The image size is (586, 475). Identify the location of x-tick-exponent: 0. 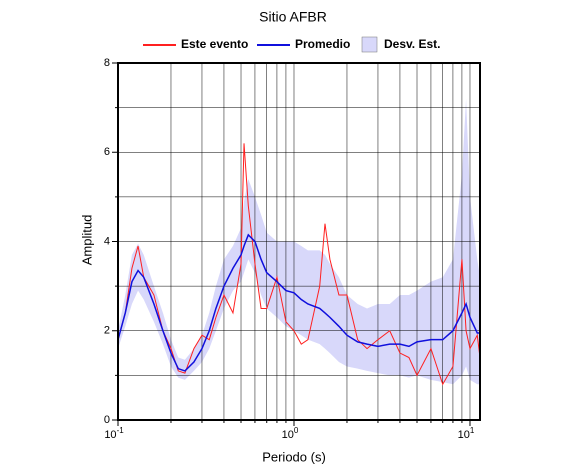
(296, 430).